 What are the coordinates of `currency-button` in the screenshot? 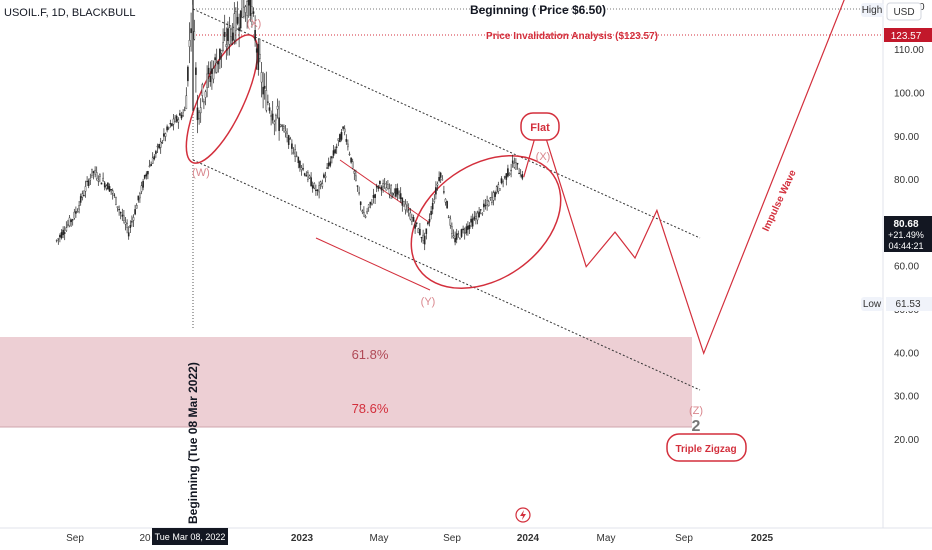 It's located at (904, 11).